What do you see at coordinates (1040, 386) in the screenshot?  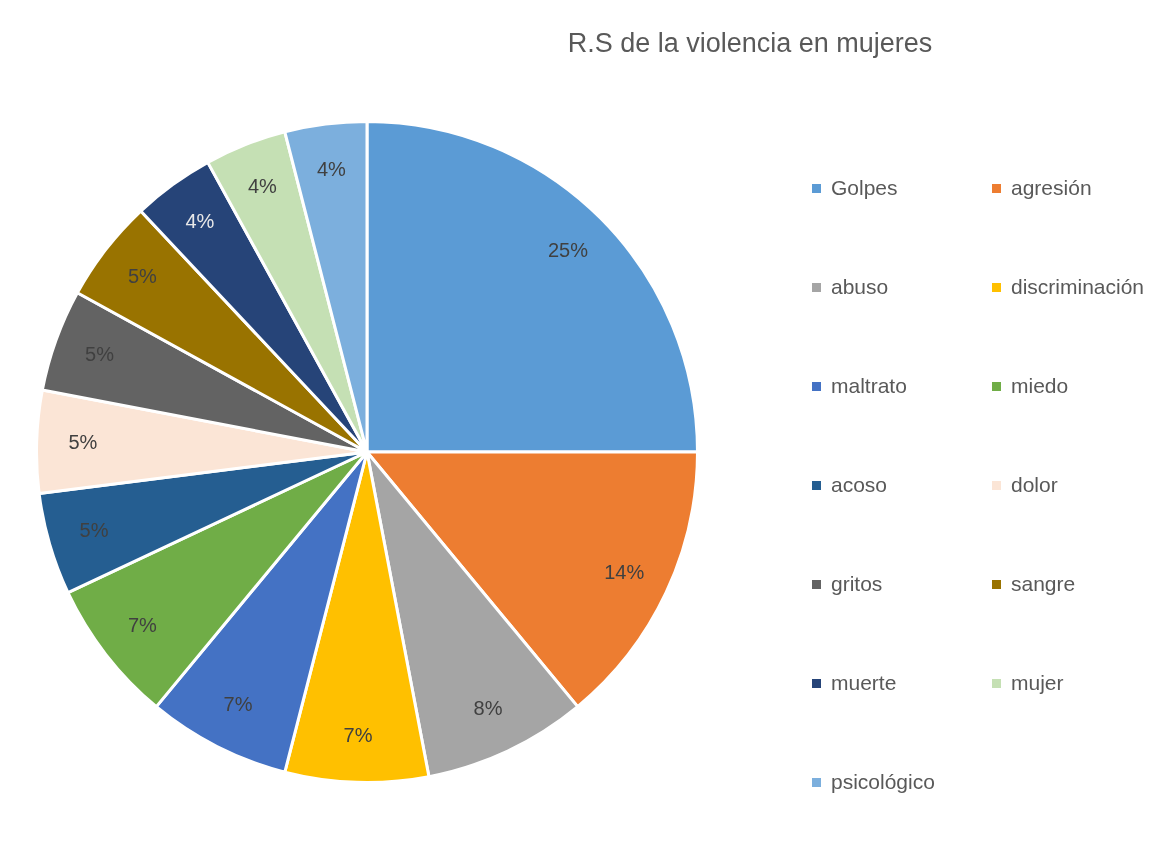 I see `legend-label: miedo` at bounding box center [1040, 386].